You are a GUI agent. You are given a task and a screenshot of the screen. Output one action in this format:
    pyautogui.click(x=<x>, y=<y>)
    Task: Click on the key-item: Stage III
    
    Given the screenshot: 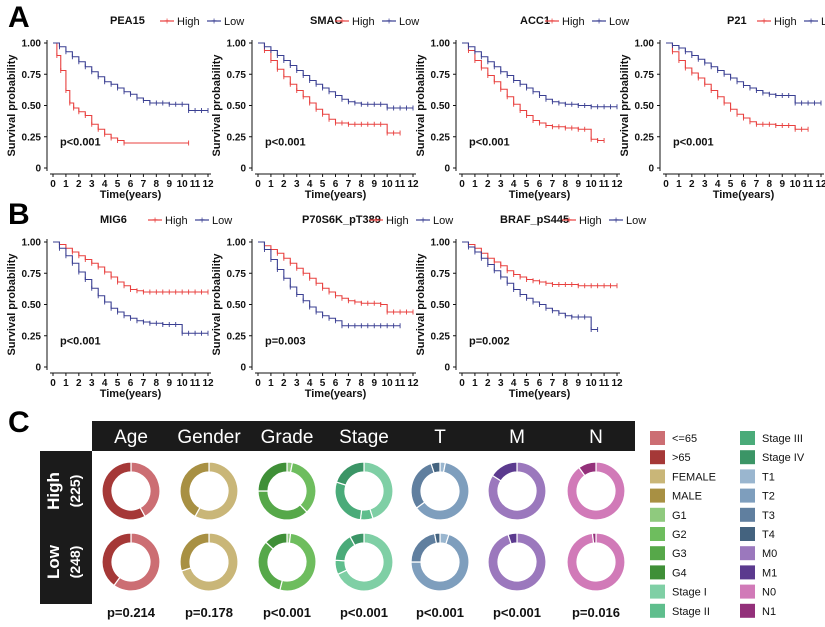 What is the action you would take?
    pyautogui.click(x=771, y=438)
    